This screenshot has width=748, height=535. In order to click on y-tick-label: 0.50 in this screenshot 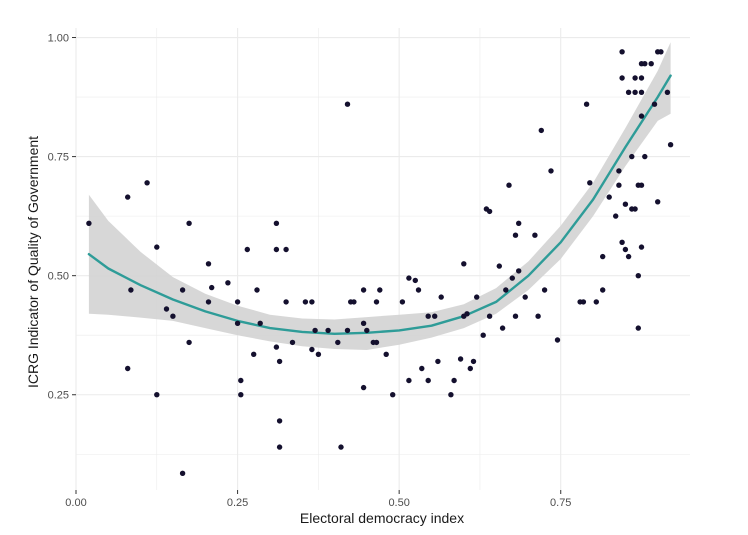, I will do `click(58, 277)`.